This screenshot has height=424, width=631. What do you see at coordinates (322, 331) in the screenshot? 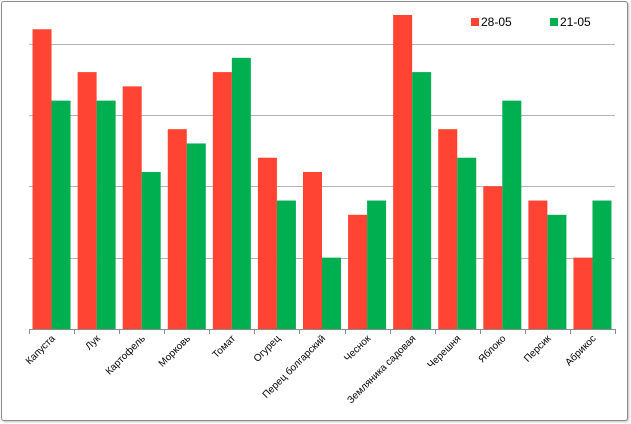
I see `x-axis` at bounding box center [322, 331].